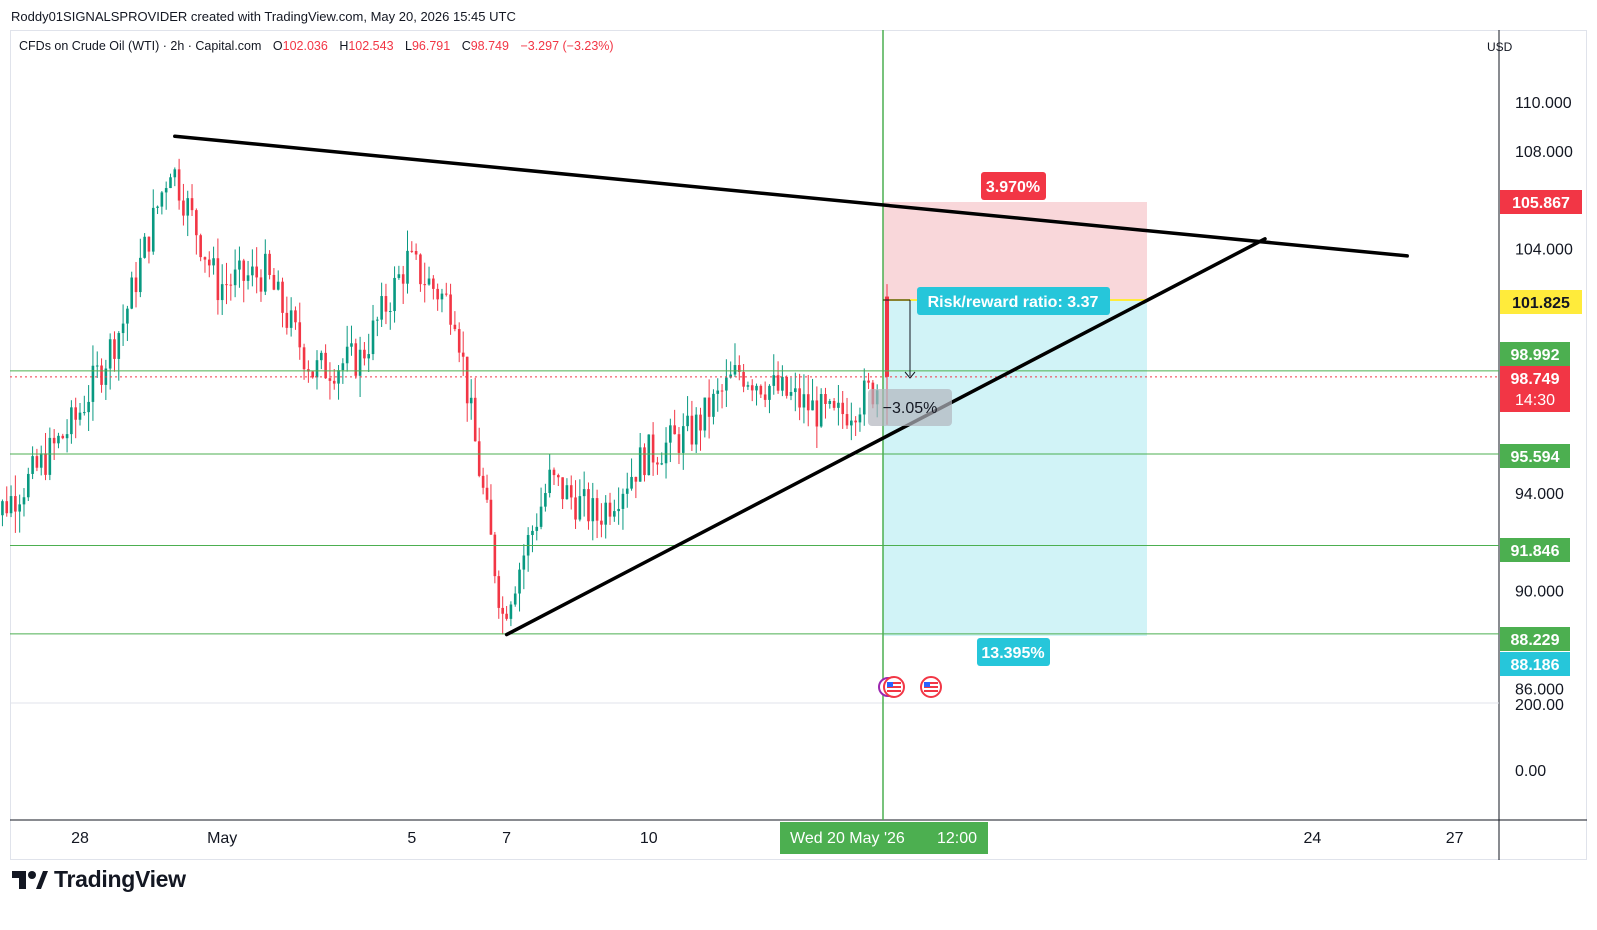 The height and width of the screenshot is (930, 1597). What do you see at coordinates (1541, 203) in the screenshot?
I see `svg-text: 105.867` at bounding box center [1541, 203].